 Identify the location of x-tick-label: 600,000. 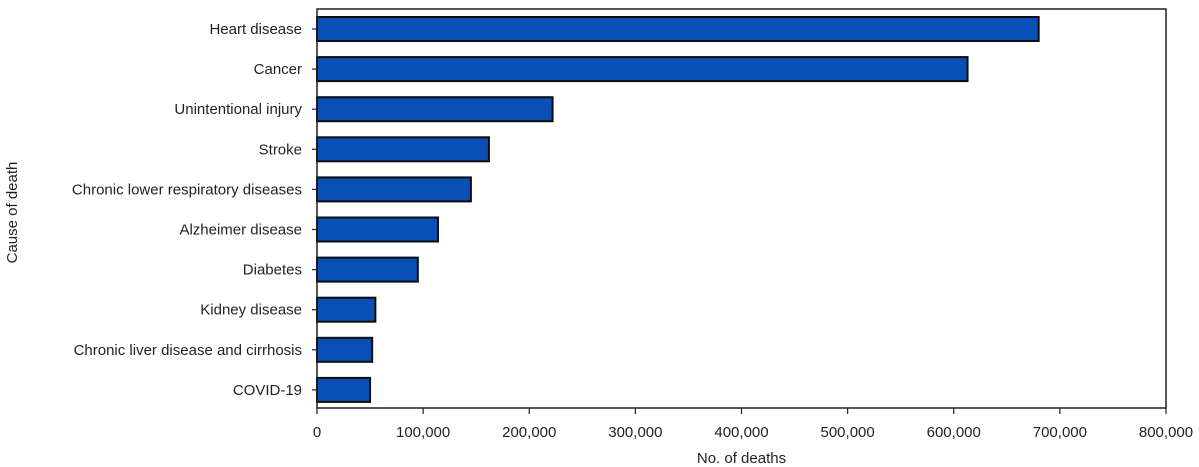
(954, 432).